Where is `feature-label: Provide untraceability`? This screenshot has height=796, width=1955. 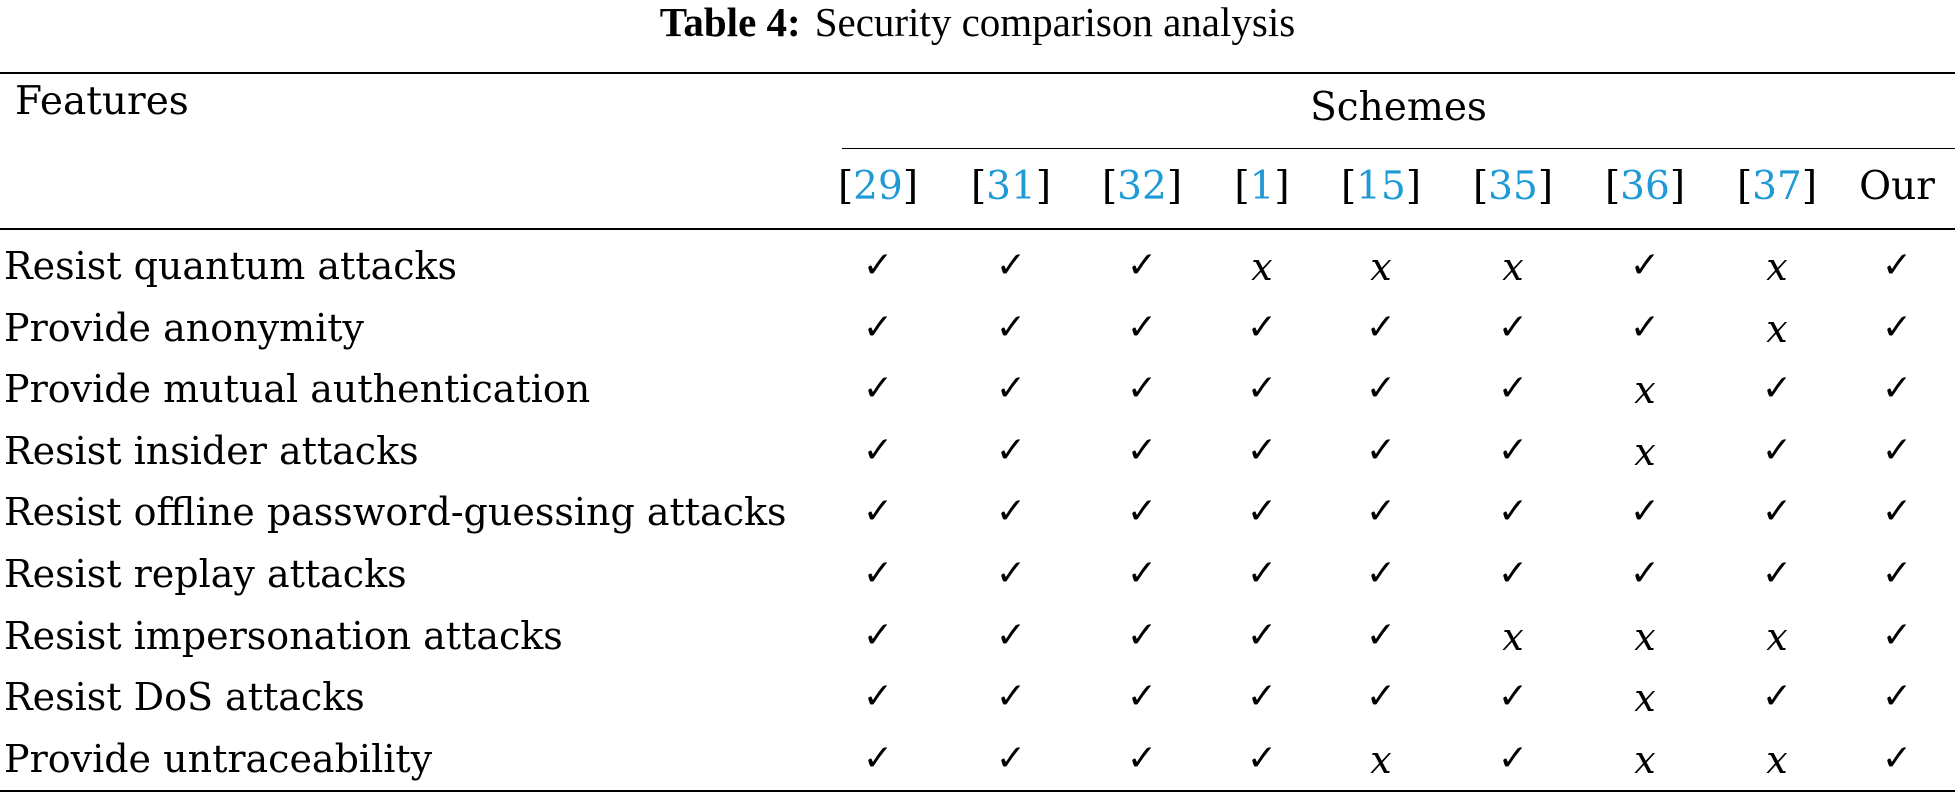 feature-label: Provide untraceability is located at coordinates (218, 758).